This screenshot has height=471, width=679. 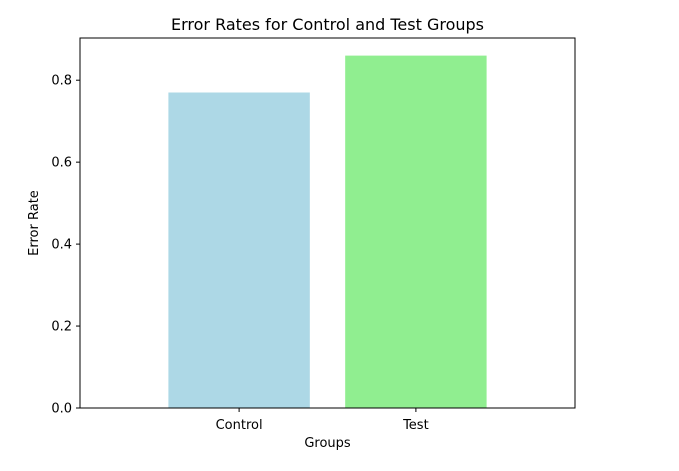 What do you see at coordinates (327, 443) in the screenshot?
I see `x-axis-label: Groups` at bounding box center [327, 443].